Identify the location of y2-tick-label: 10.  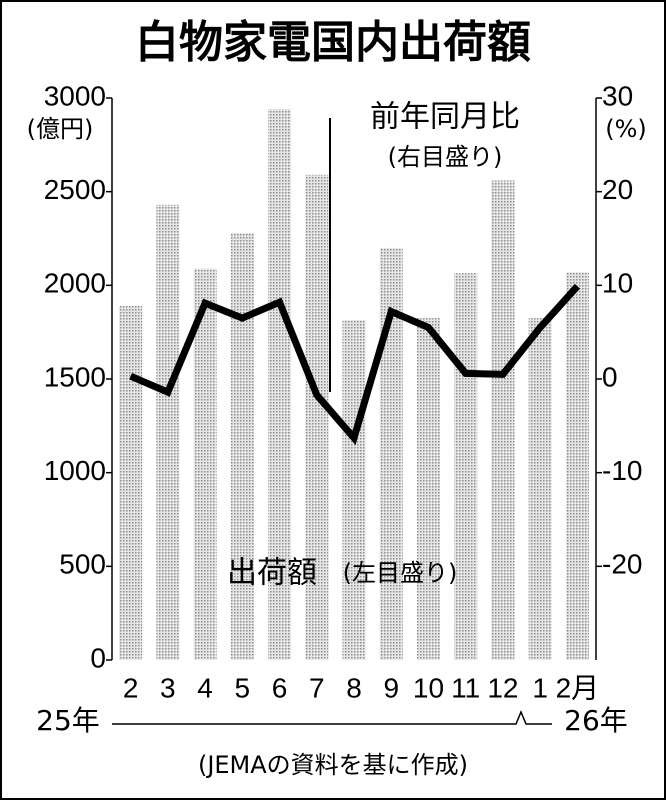
(617, 283).